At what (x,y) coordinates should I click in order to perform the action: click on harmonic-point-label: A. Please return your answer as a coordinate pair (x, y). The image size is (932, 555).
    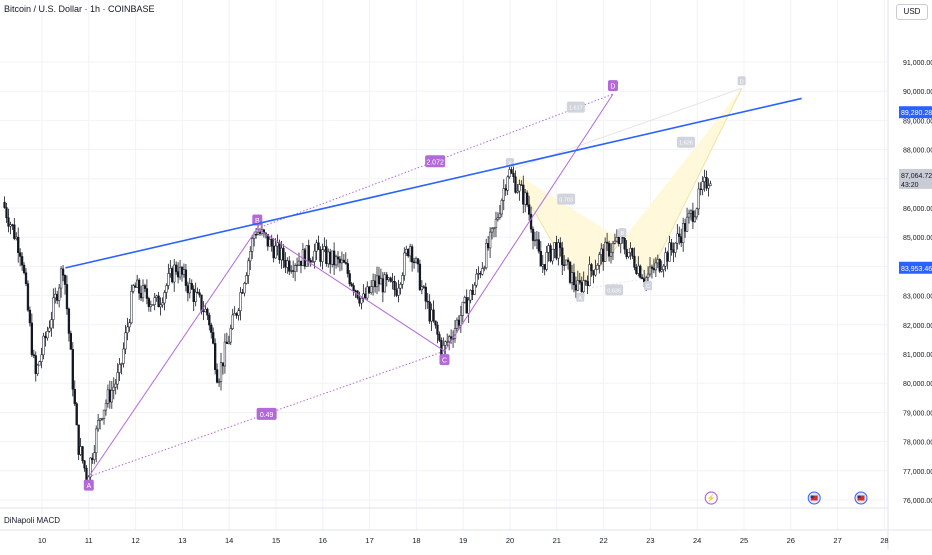
    Looking at the image, I should click on (580, 299).